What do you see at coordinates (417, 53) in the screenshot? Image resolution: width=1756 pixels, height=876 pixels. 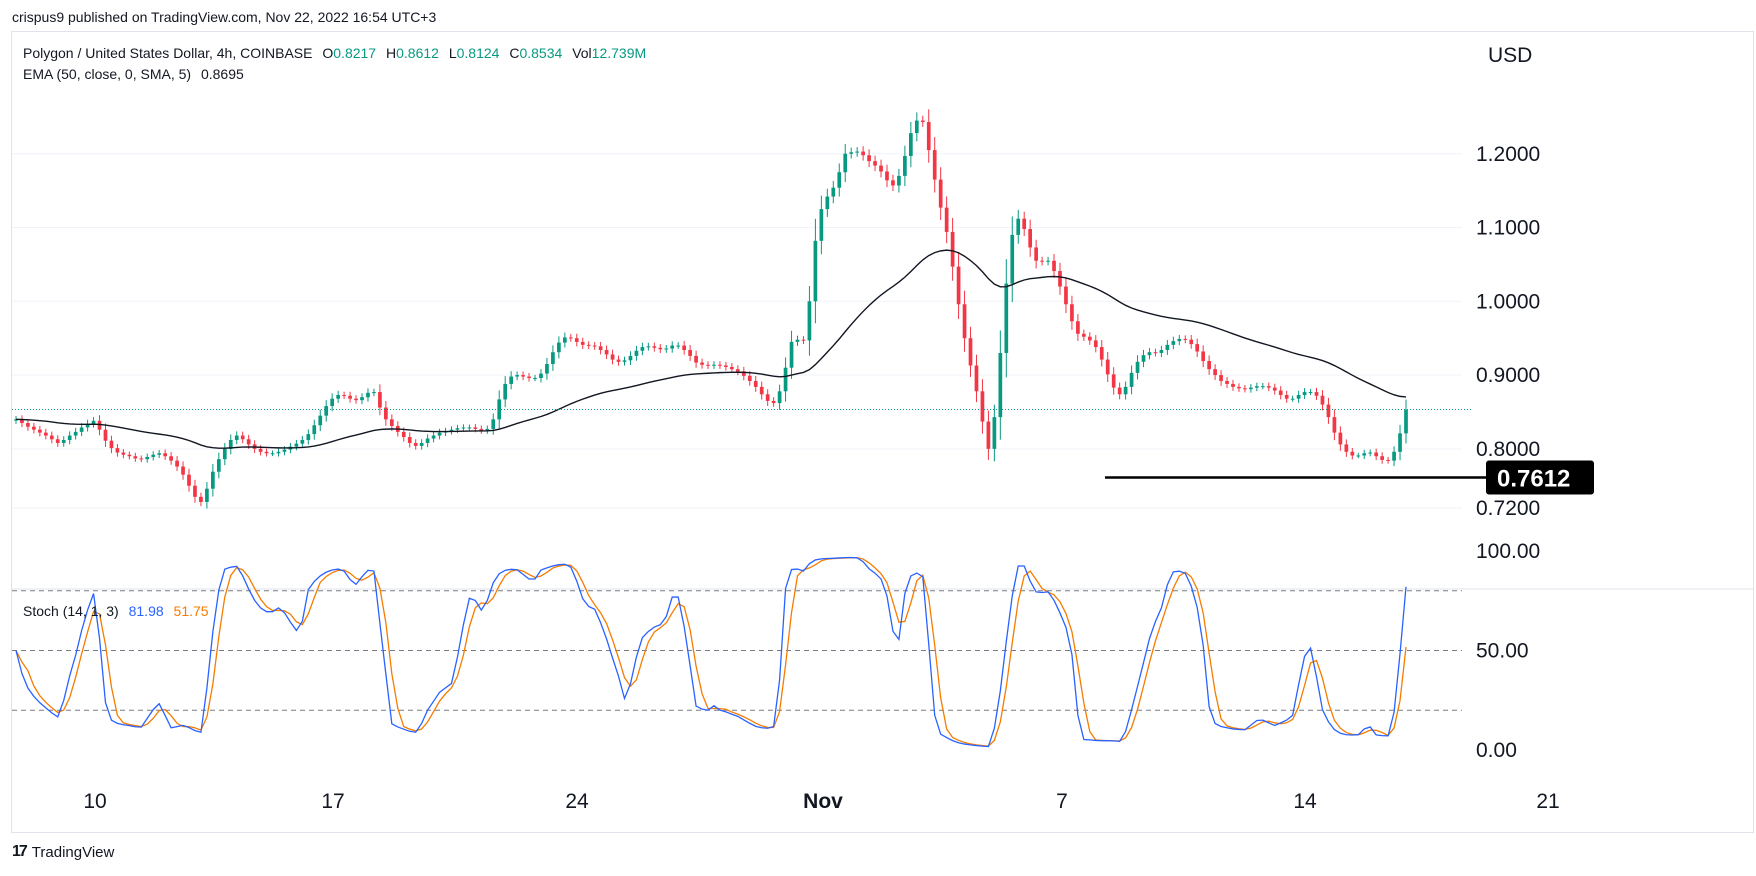 I see `high-value: 0.8612` at bounding box center [417, 53].